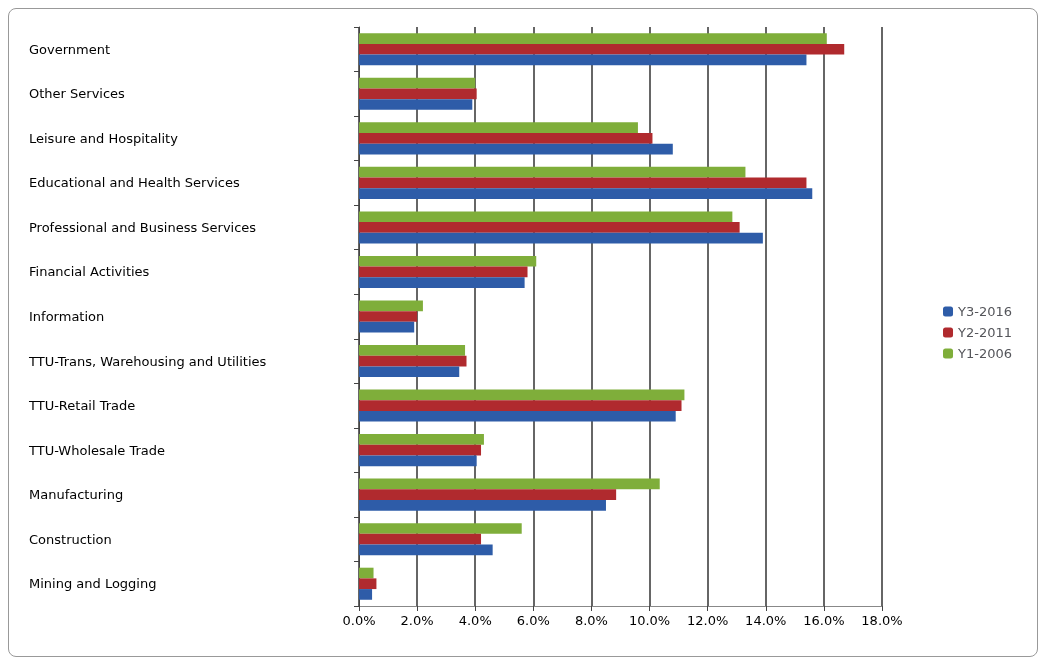  I want to click on y-tick-label: Manufacturing, so click(76, 495).